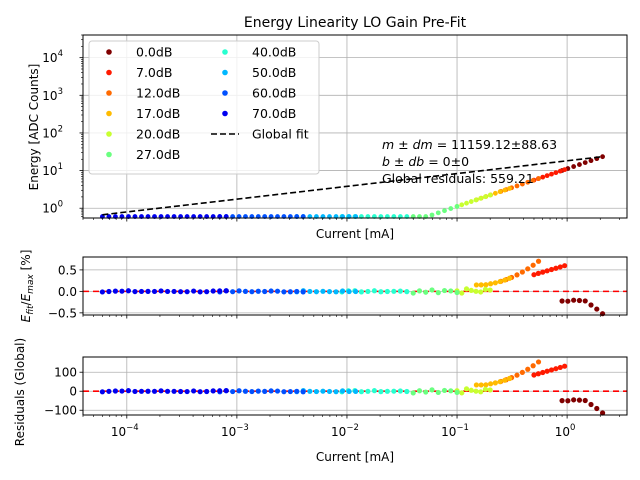  What do you see at coordinates (352, 287) in the screenshot?
I see `relative-residual-points` at bounding box center [352, 287].